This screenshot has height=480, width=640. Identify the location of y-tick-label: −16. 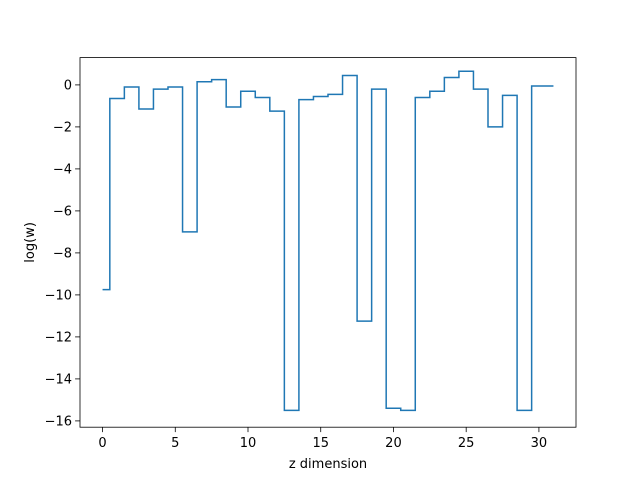
(58, 421).